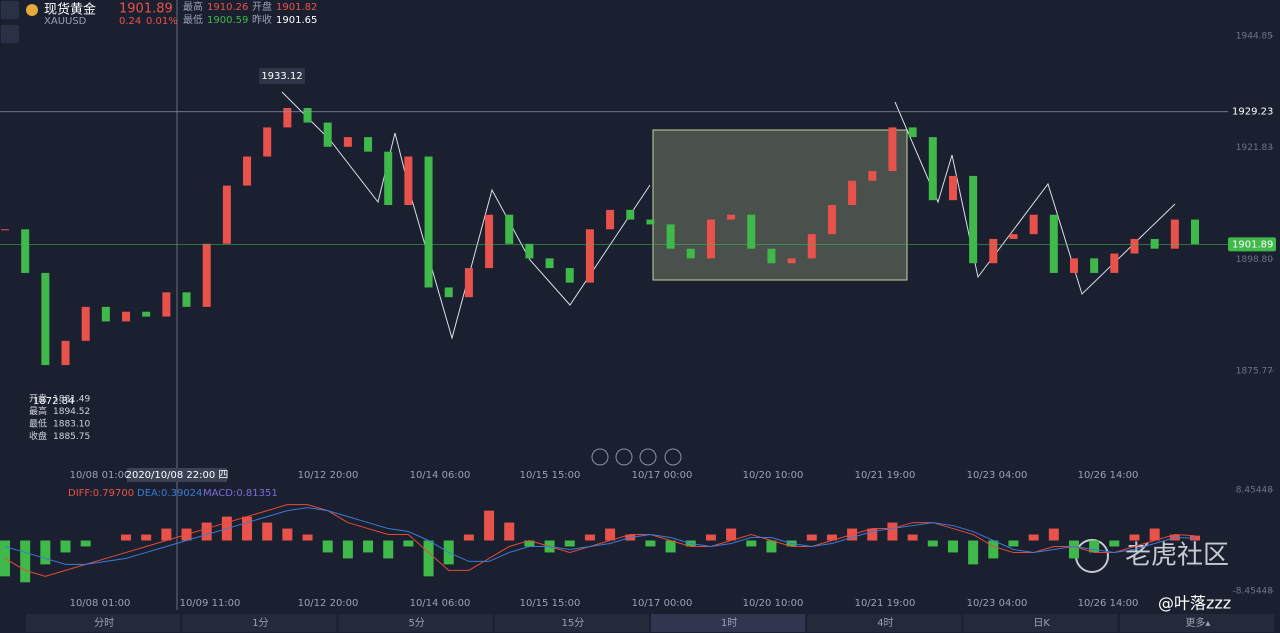 The image size is (1280, 633). Describe the element at coordinates (600, 540) in the screenshot. I see `macd-diff-line` at that location.